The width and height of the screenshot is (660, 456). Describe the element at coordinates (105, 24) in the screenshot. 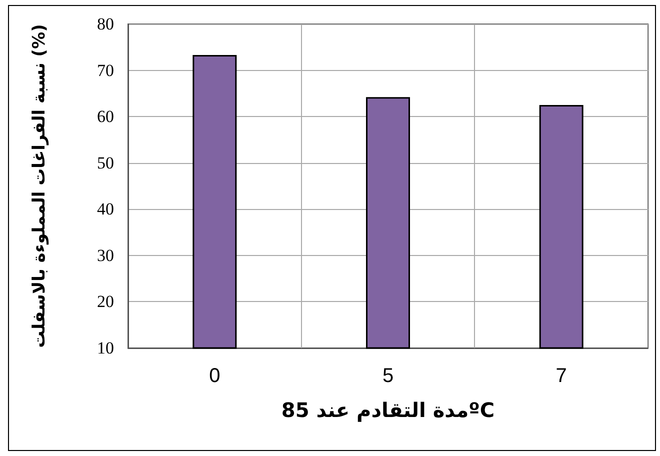

I see `y-tick-label: 80` at that location.